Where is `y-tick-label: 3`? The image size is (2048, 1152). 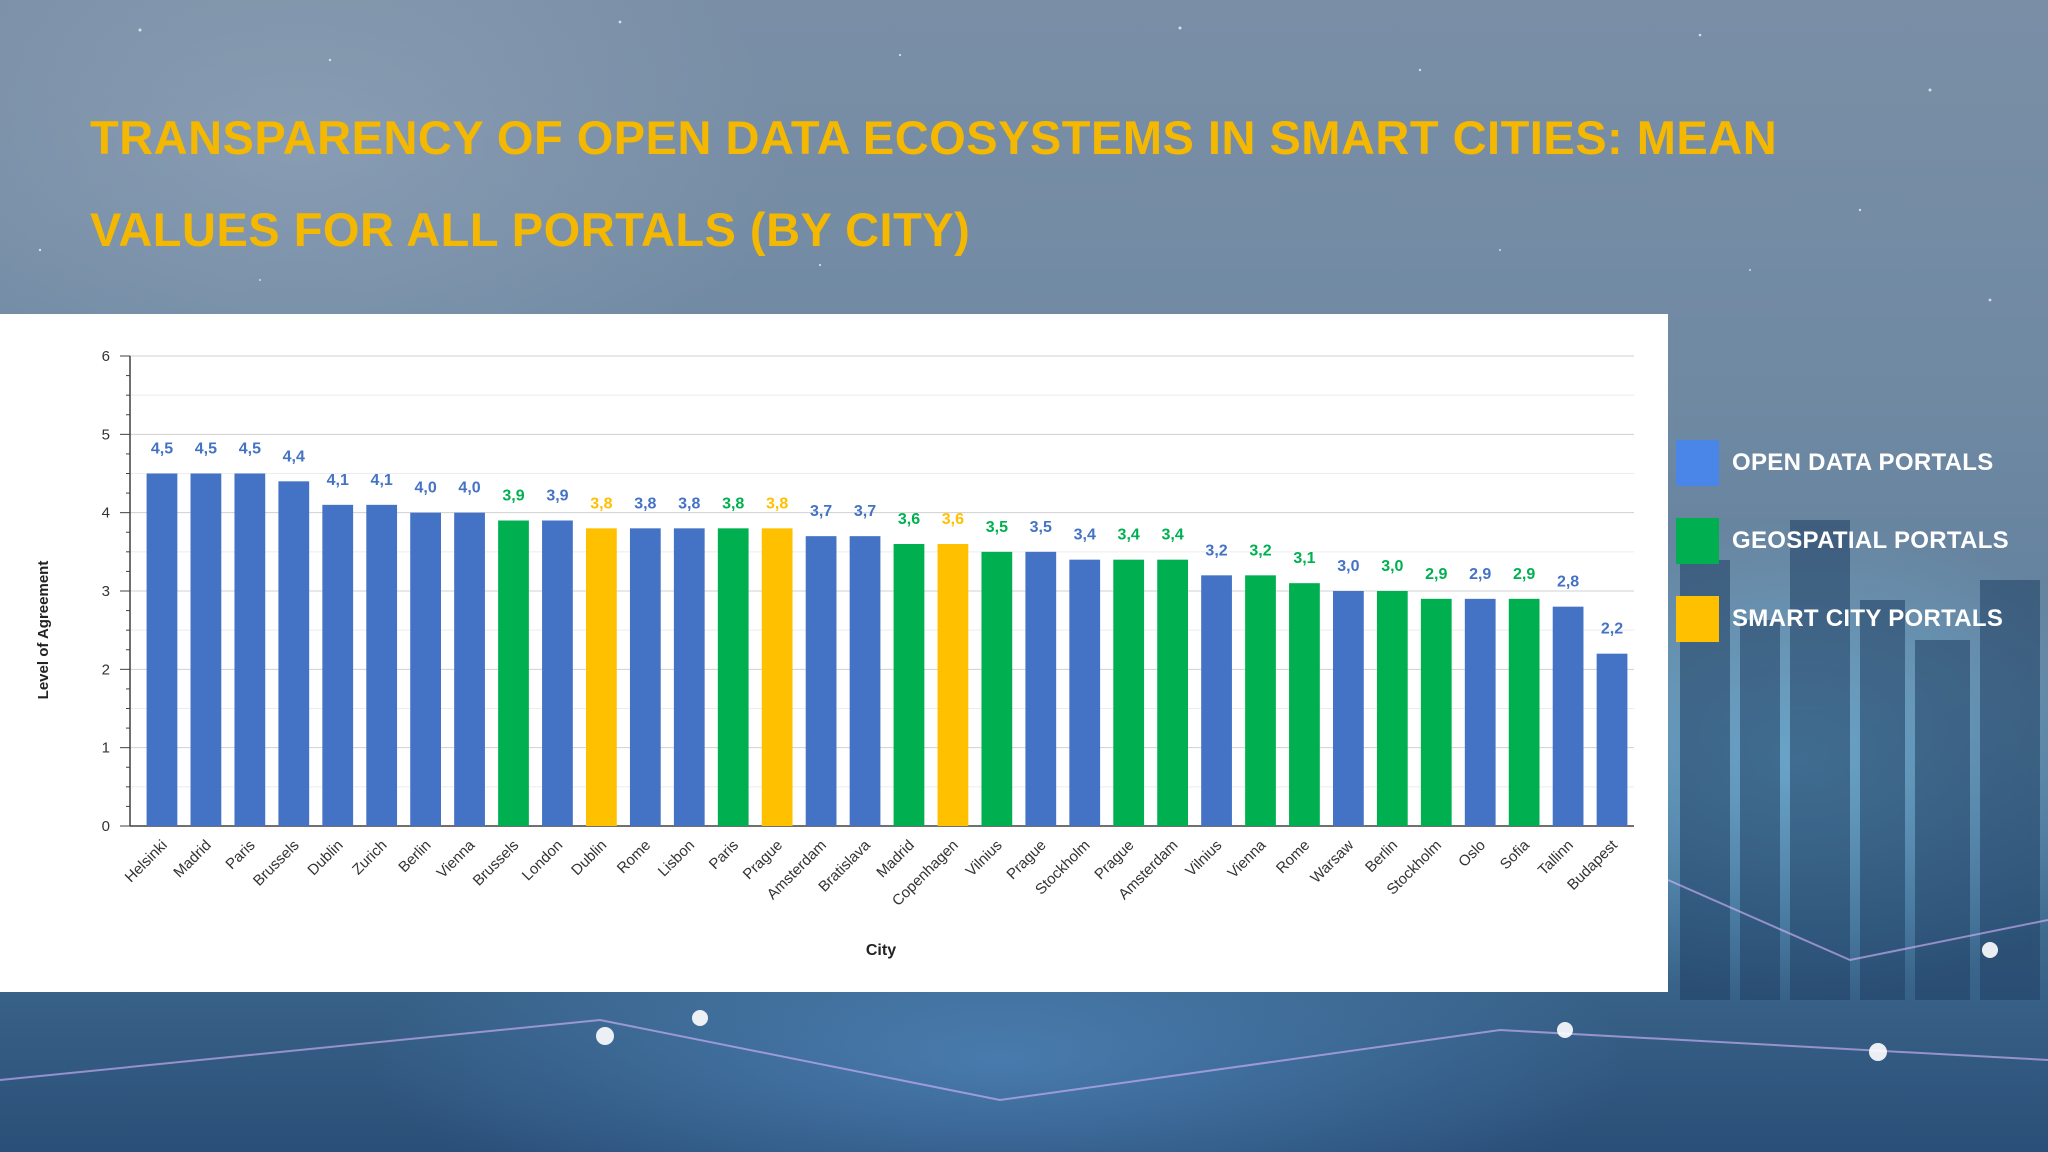 y-tick-label: 3 is located at coordinates (106, 591).